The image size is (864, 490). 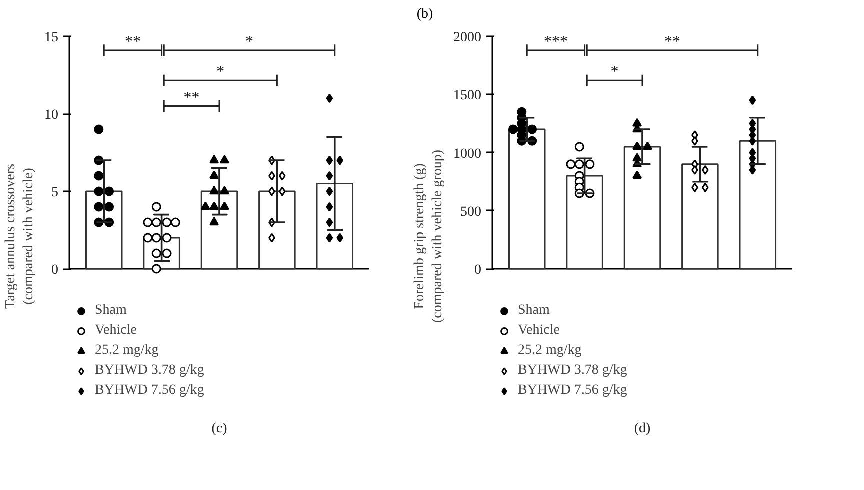 What do you see at coordinates (471, 212) in the screenshot?
I see `y-tick-label: 500` at bounding box center [471, 212].